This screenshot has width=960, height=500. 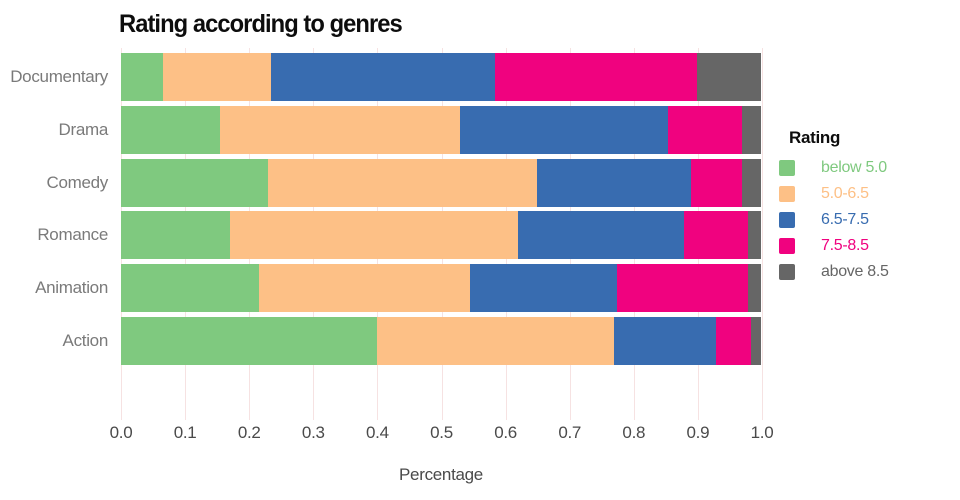 I want to click on bar-row-animation, so click(x=441, y=288).